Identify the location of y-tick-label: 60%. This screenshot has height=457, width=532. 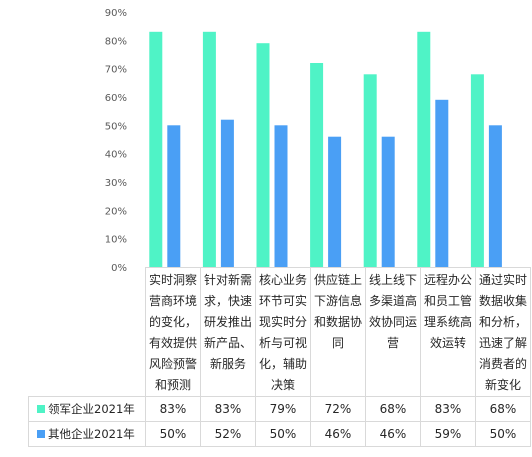
(116, 98).